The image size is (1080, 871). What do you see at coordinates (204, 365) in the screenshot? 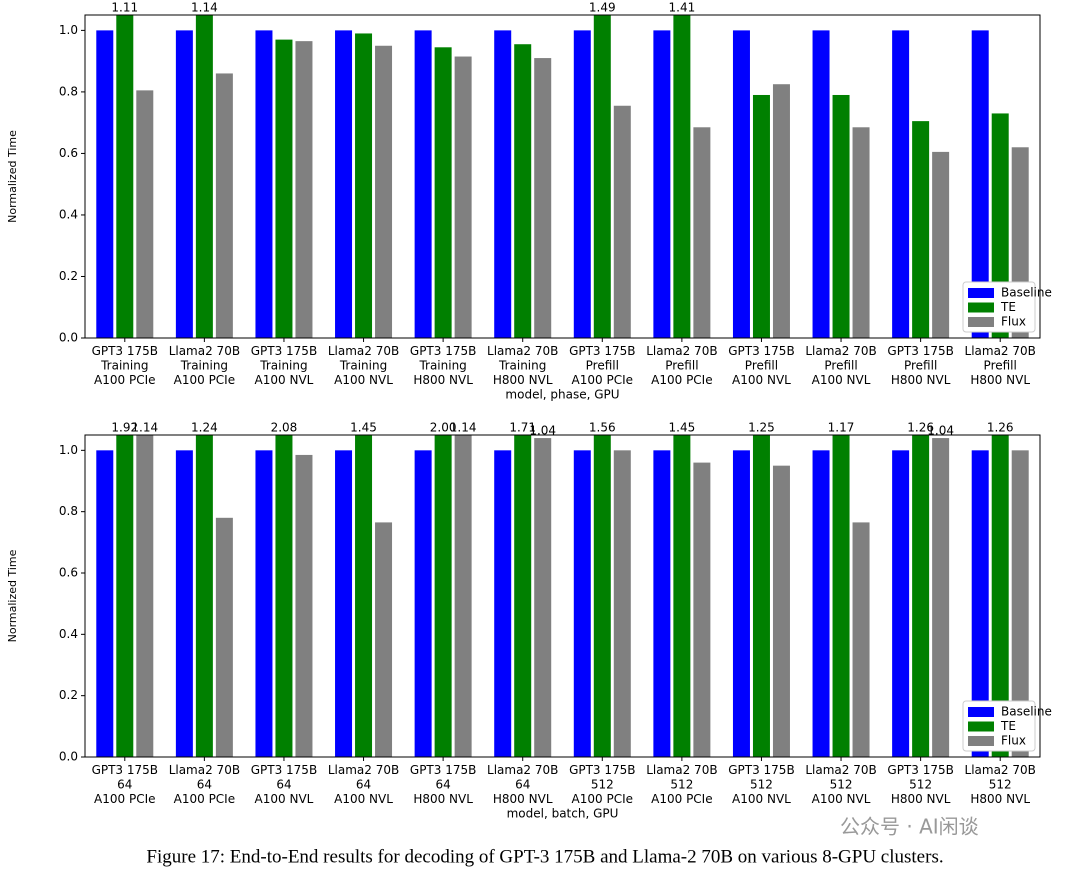
I see `x-tick-label: Llama2 70B Training A100 PCIe` at bounding box center [204, 365].